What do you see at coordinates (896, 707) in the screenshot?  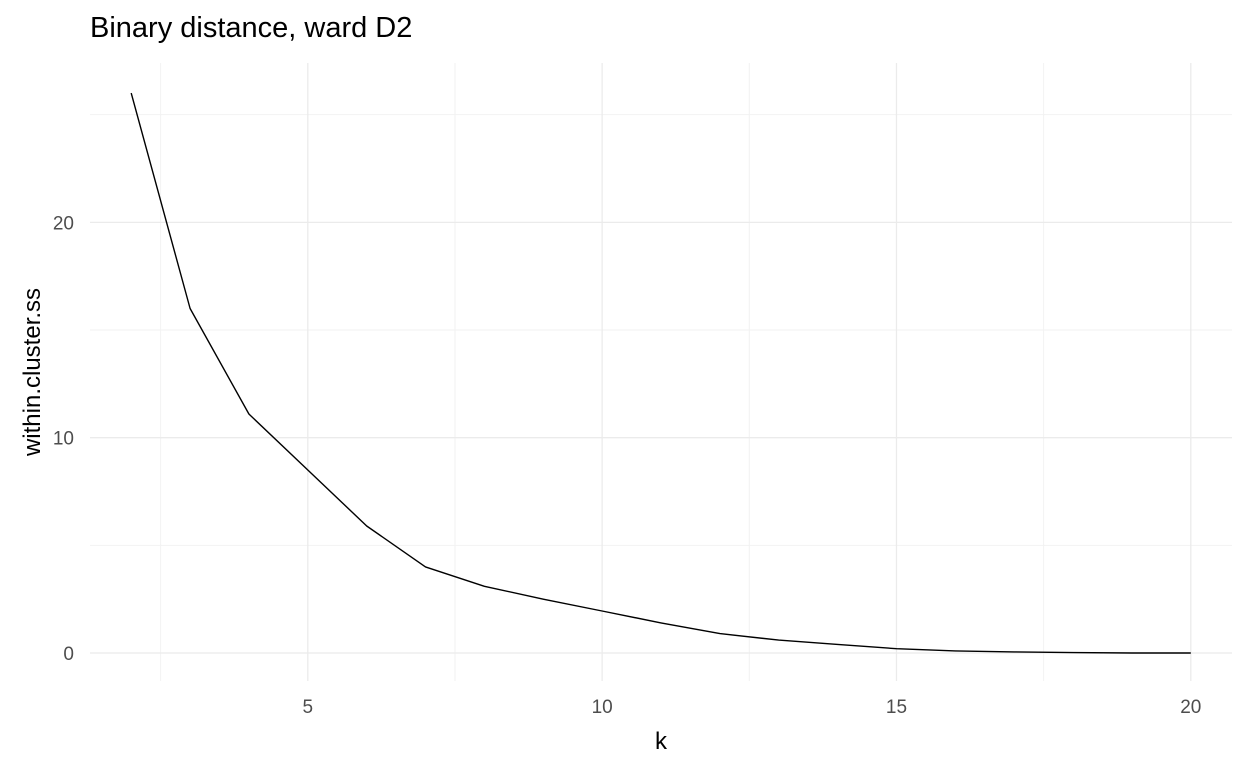 I see `x-tick-label: 15` at bounding box center [896, 707].